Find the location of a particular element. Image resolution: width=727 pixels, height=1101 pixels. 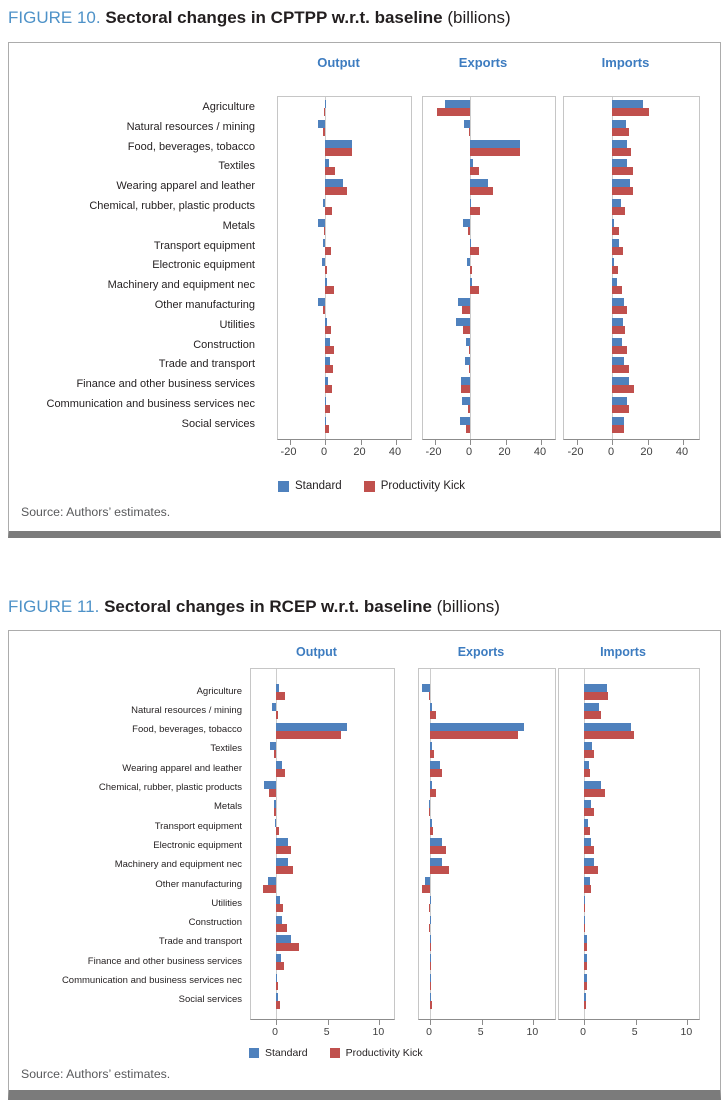

category-label: Agriculture is located at coordinates (219, 691).